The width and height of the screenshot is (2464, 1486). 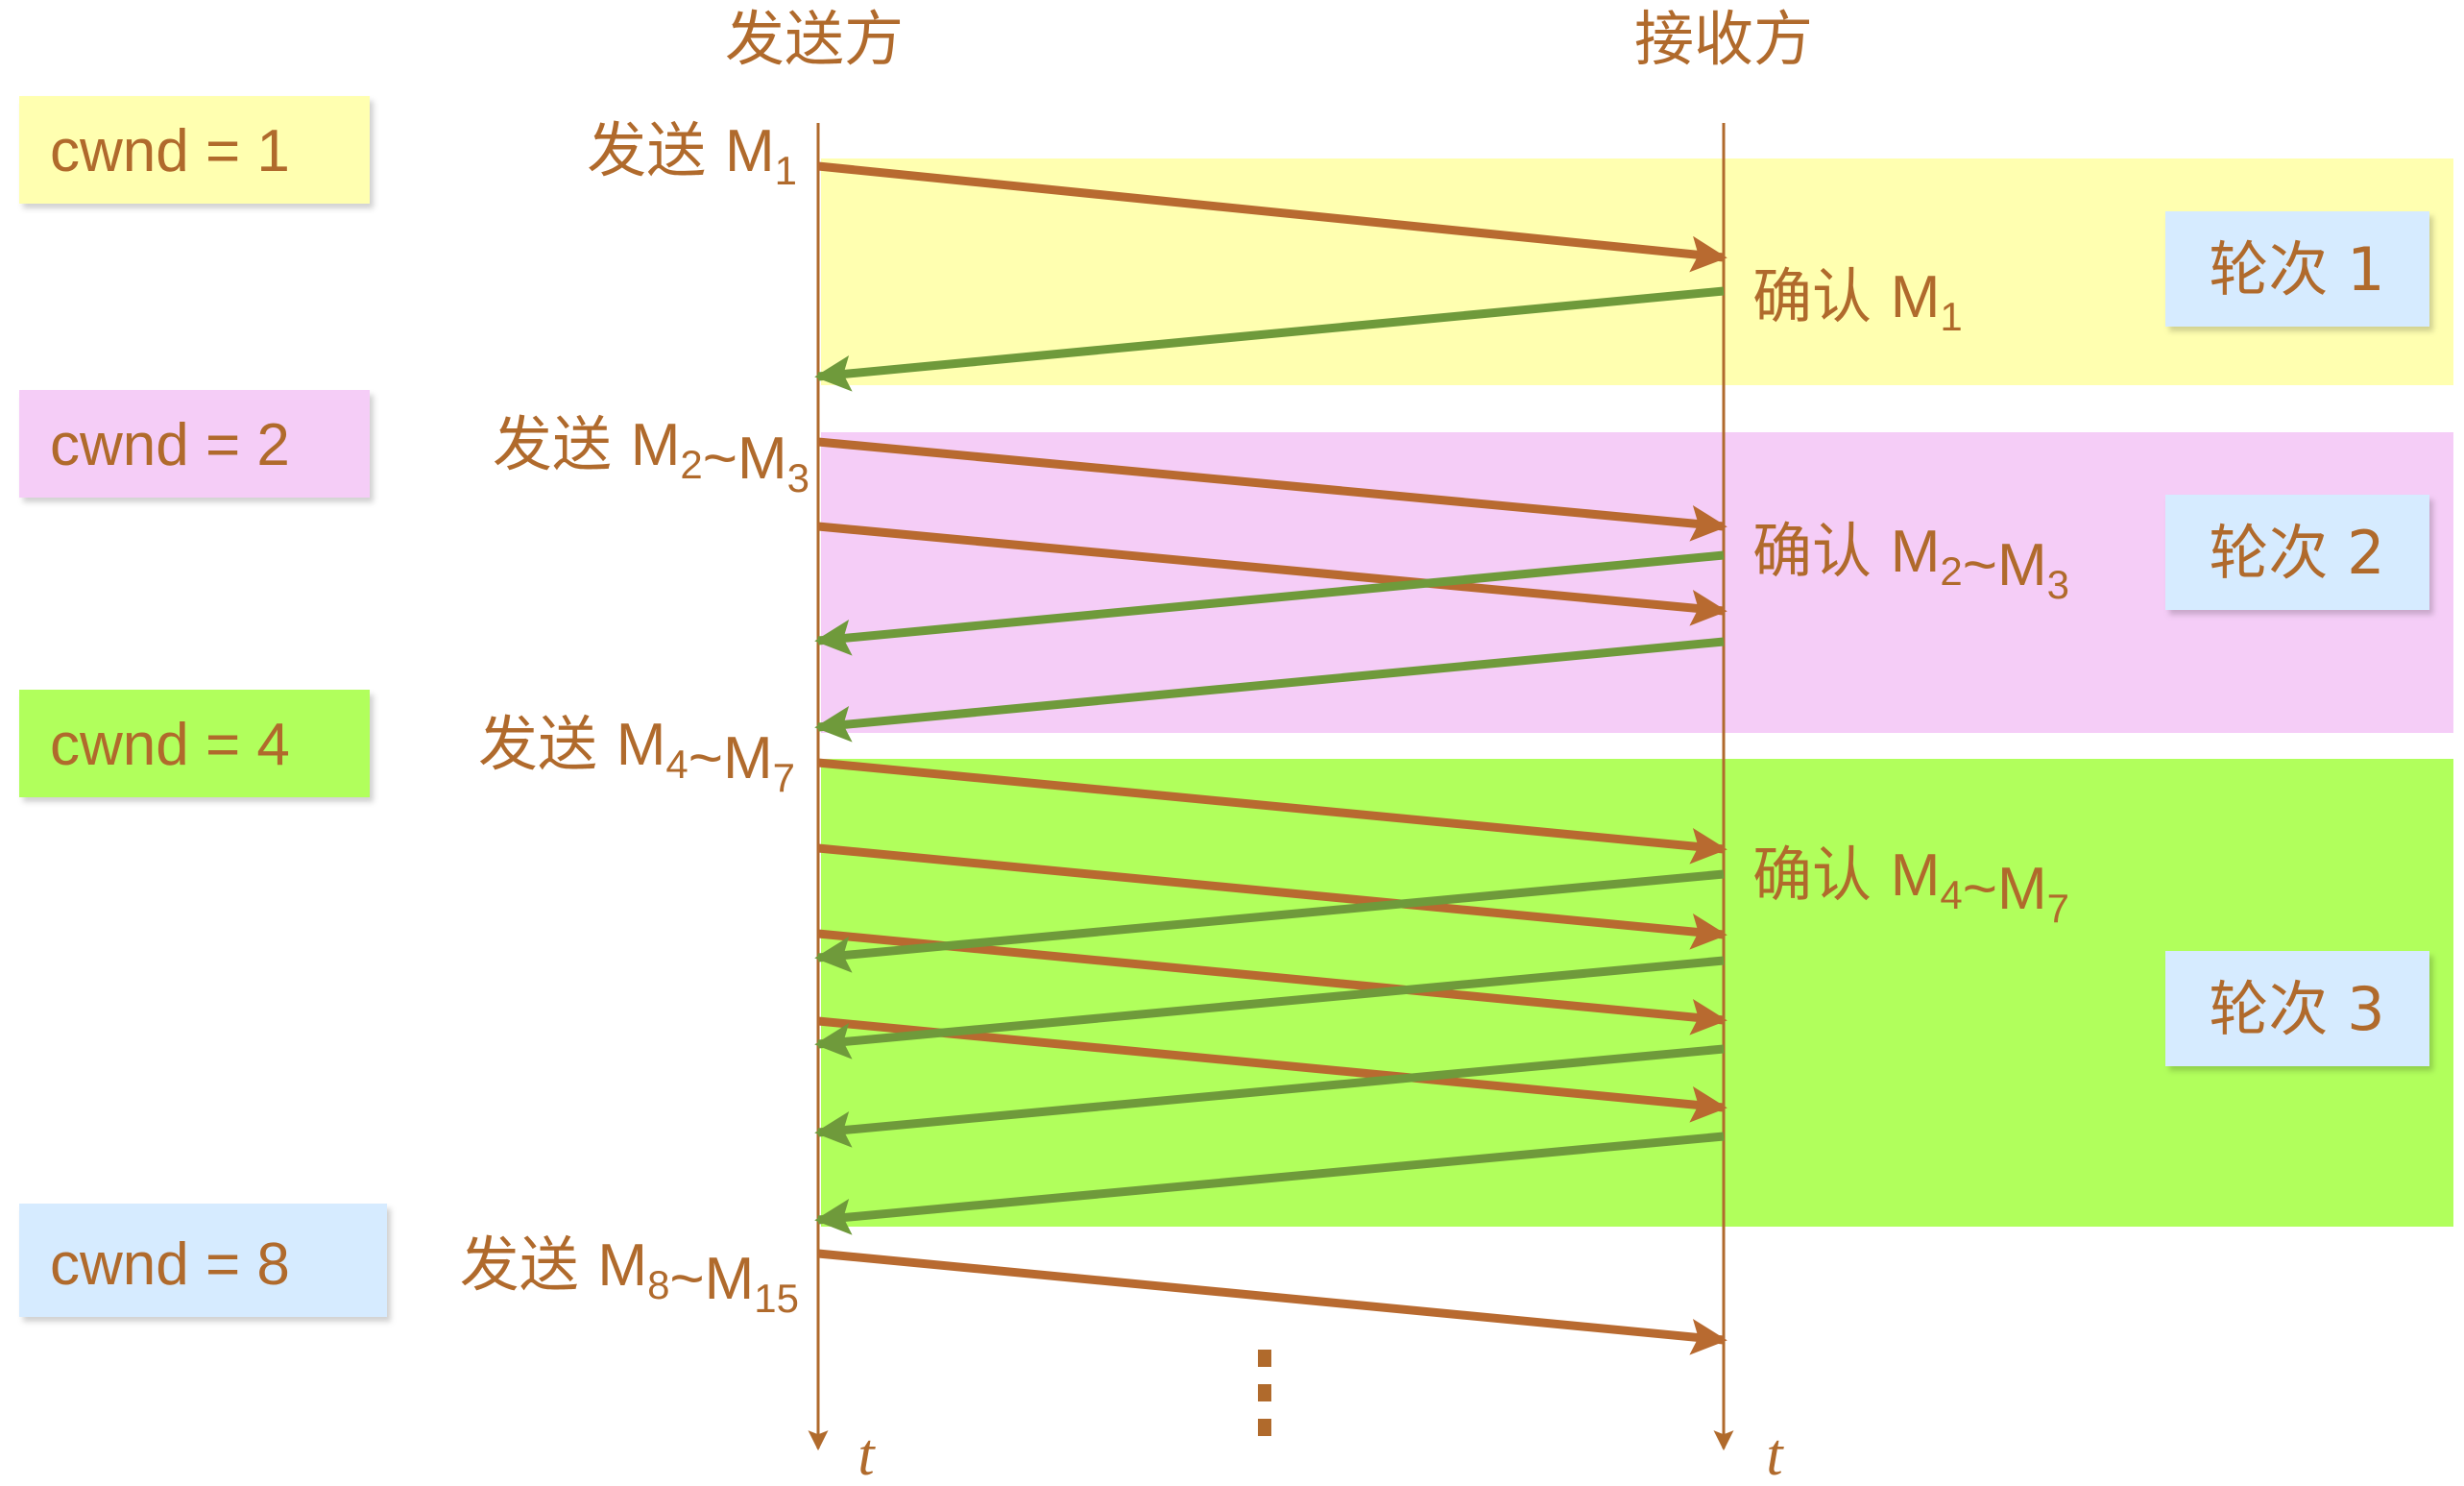 I want to click on send-label-3-segment-1: M, so click(x=641, y=745).